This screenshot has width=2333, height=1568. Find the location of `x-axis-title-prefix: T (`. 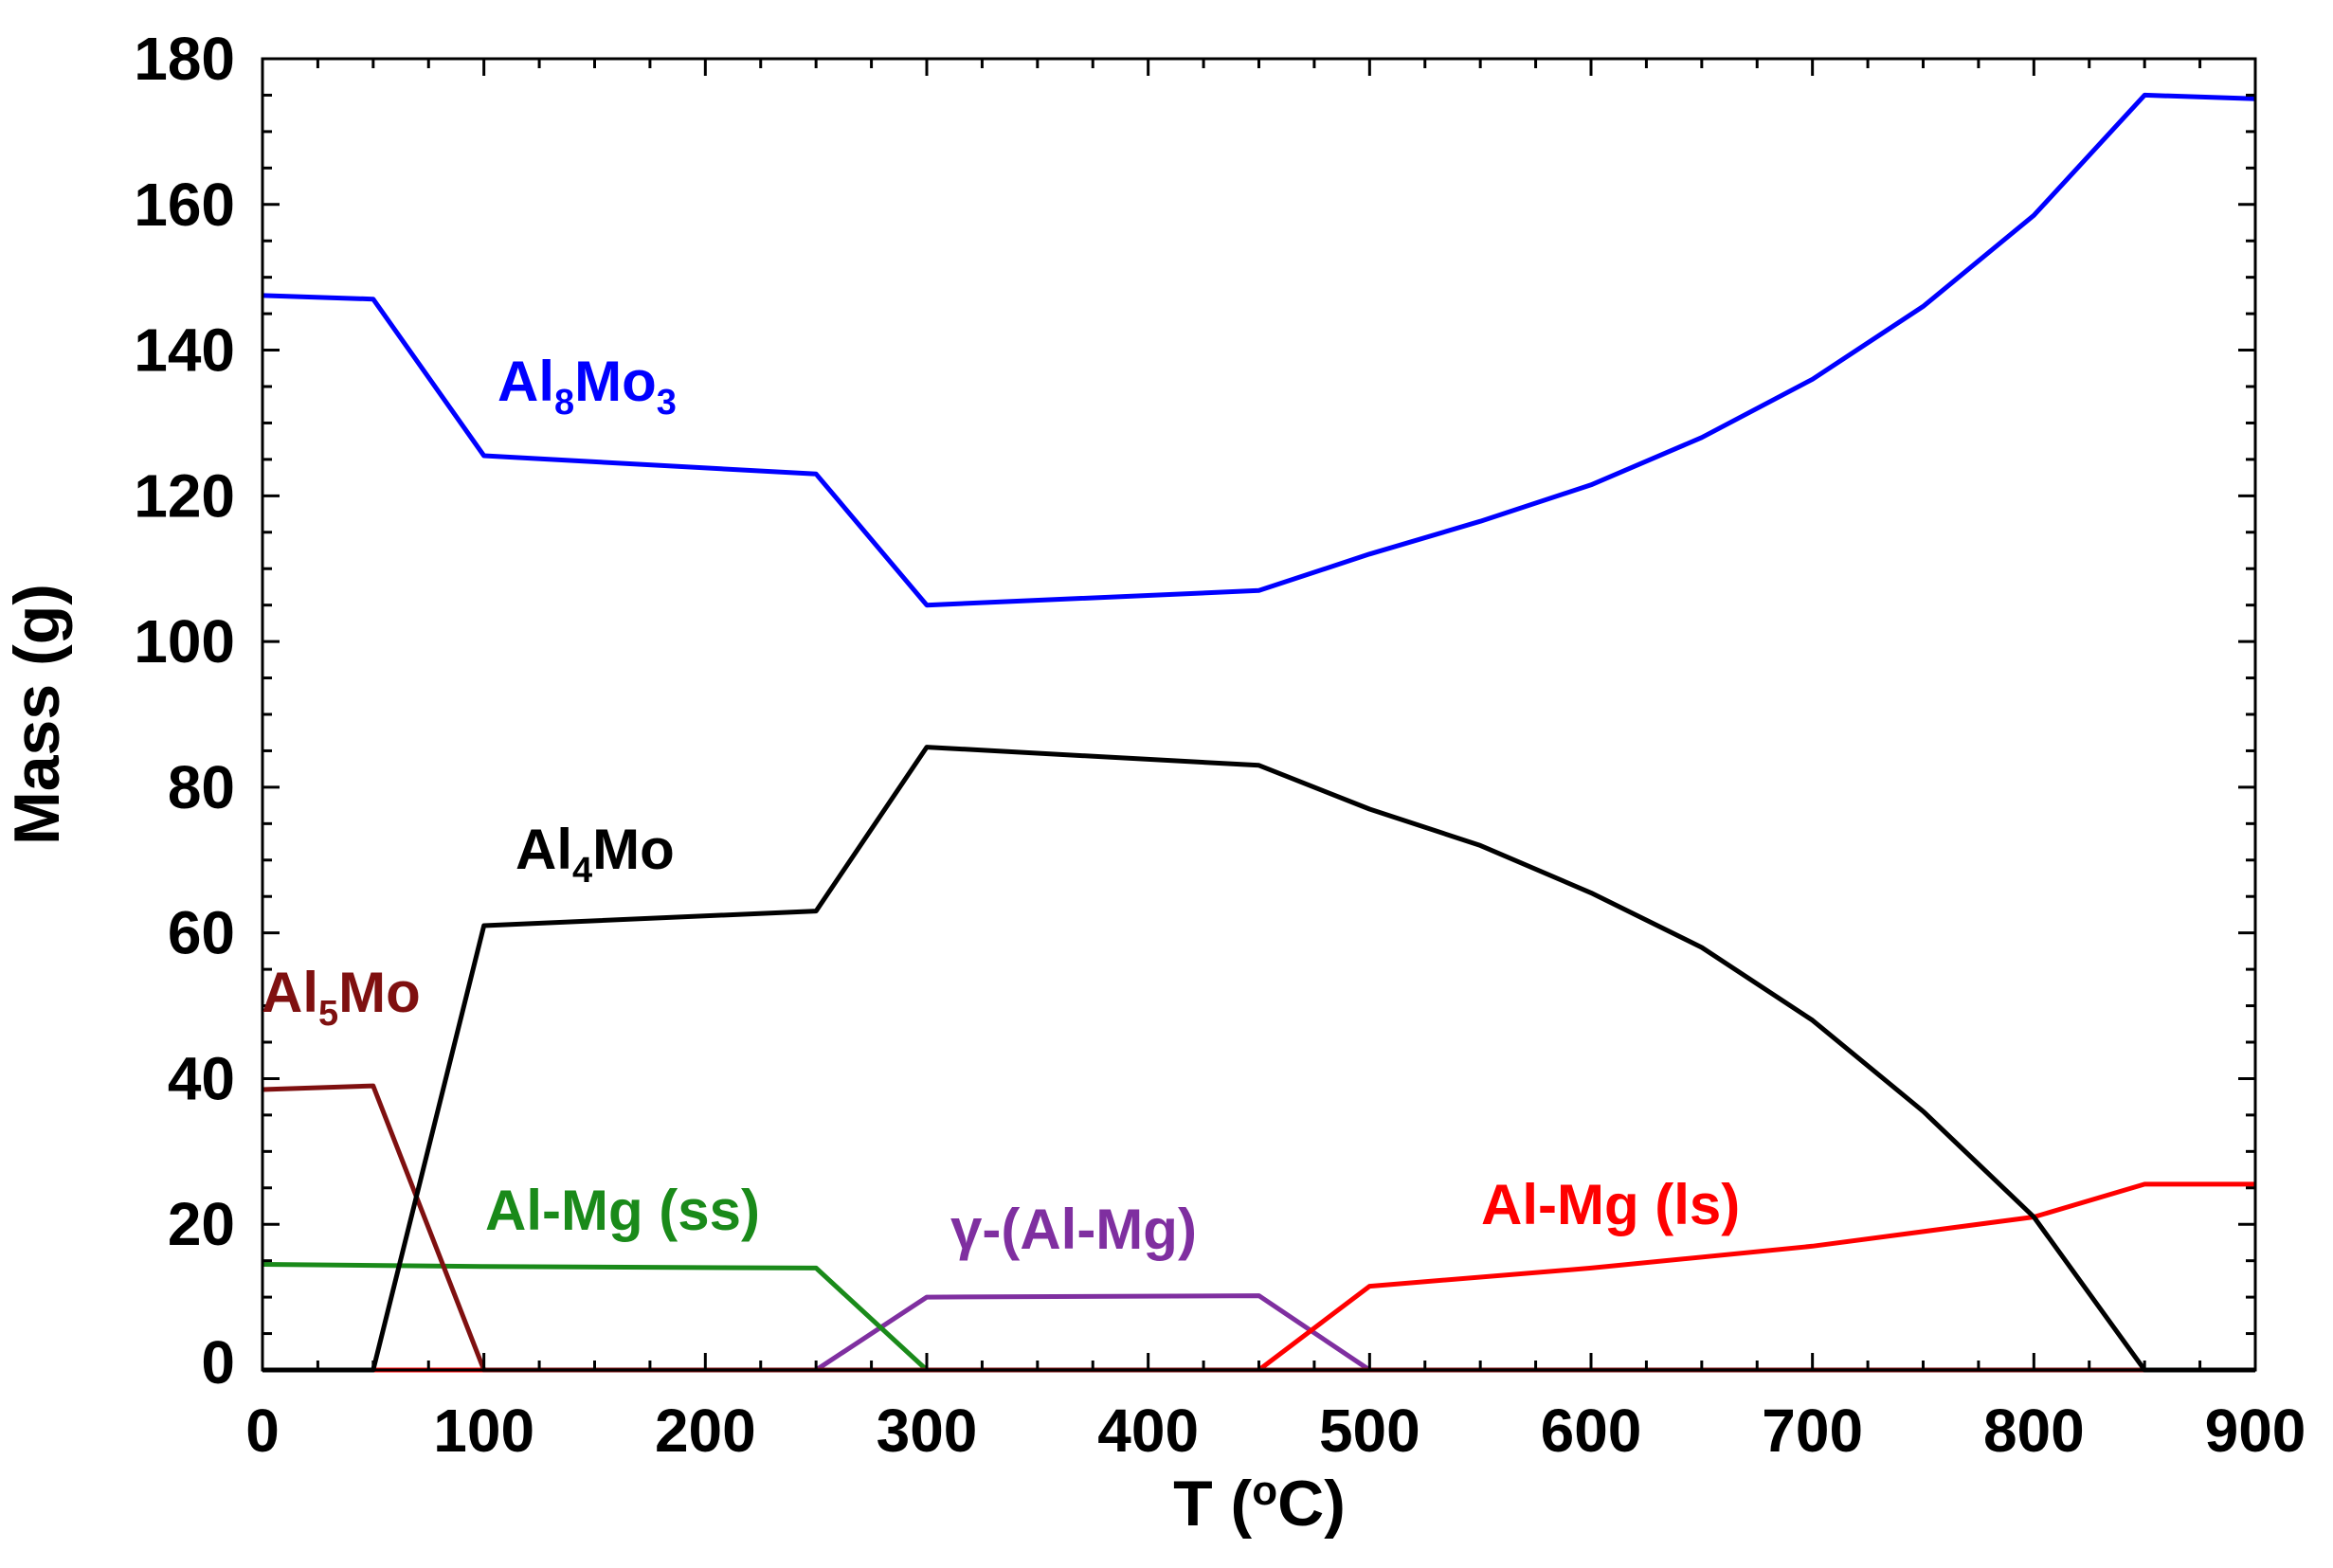

x-axis-title-prefix: T ( is located at coordinates (1212, 1504).